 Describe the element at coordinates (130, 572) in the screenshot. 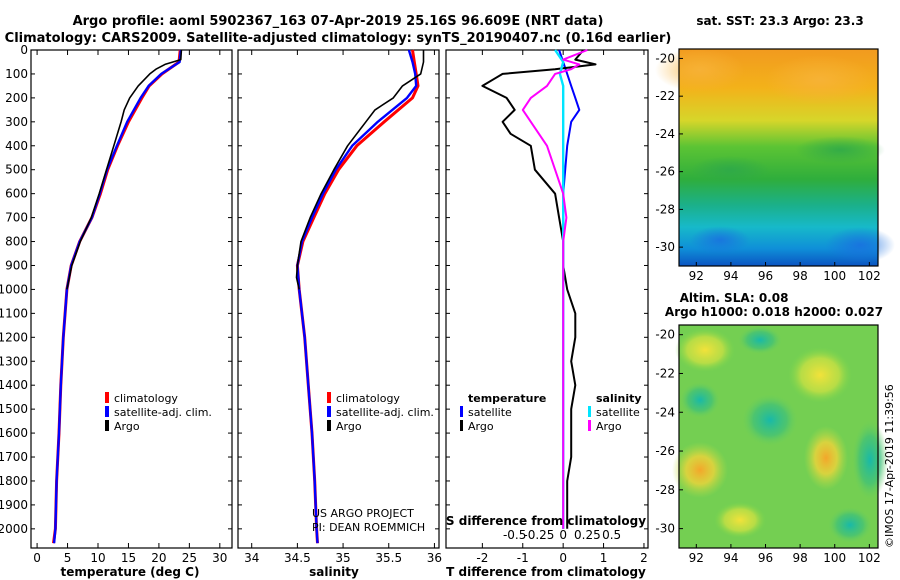

I see `temperature-xlabel: temperature (deg C)` at that location.